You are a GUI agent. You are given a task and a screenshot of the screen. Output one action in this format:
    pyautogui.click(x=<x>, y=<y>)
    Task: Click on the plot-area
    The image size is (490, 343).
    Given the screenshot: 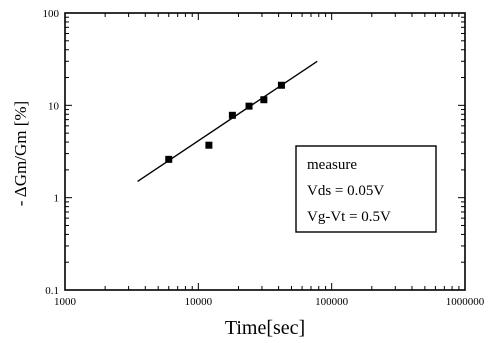 What is the action you would take?
    pyautogui.click(x=227, y=121)
    